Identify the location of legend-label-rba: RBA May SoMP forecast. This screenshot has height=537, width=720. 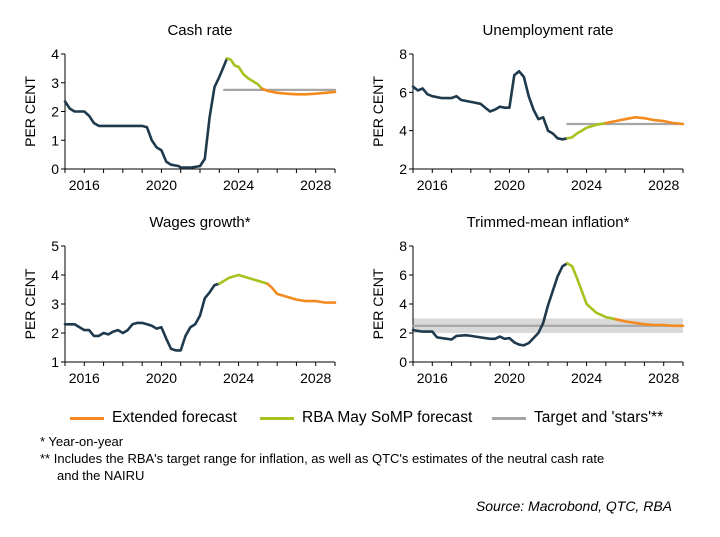
(387, 417).